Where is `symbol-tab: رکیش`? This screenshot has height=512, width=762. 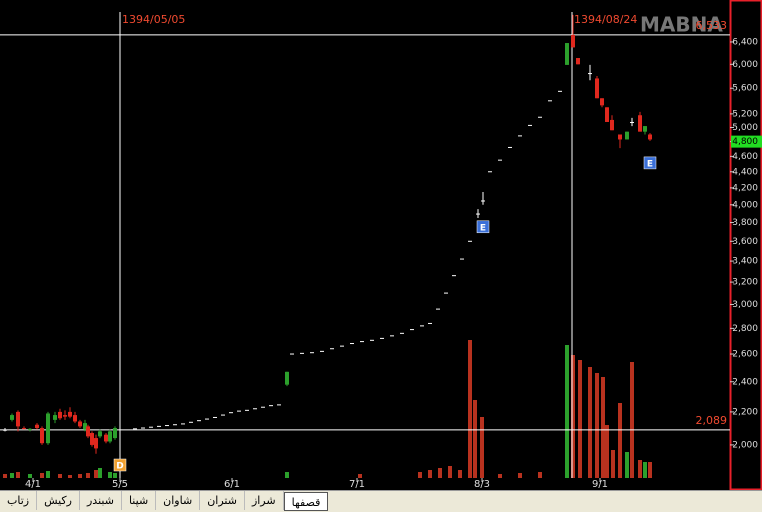 symbol-tab: رکیش is located at coordinates (58, 500).